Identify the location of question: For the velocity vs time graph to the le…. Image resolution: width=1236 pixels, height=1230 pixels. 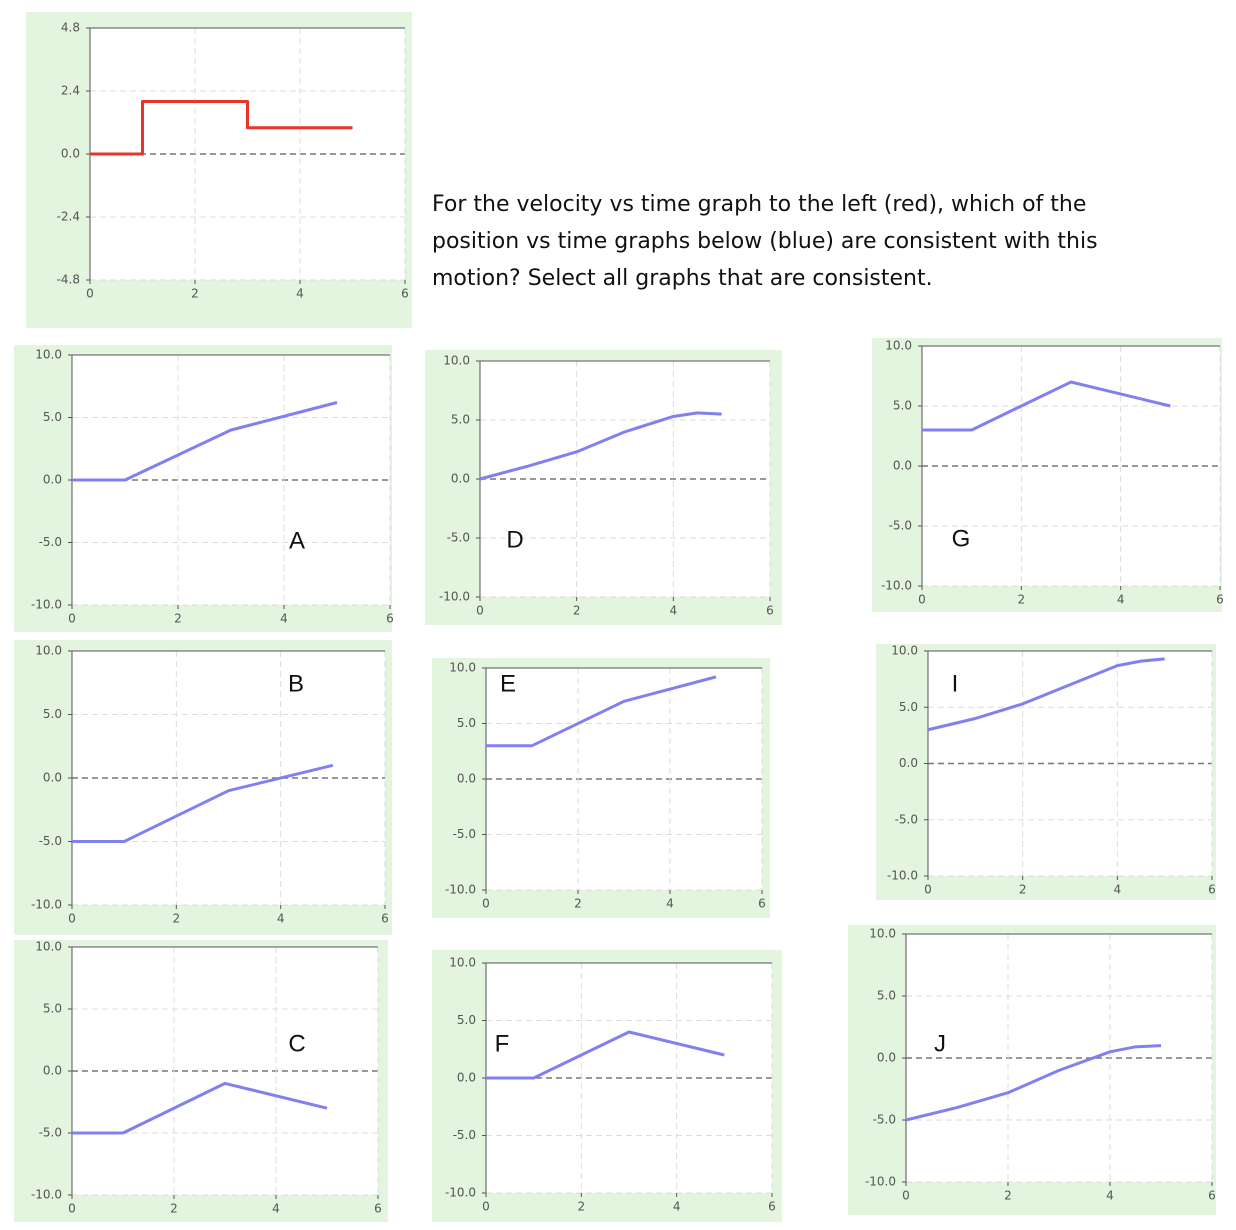
(765, 241).